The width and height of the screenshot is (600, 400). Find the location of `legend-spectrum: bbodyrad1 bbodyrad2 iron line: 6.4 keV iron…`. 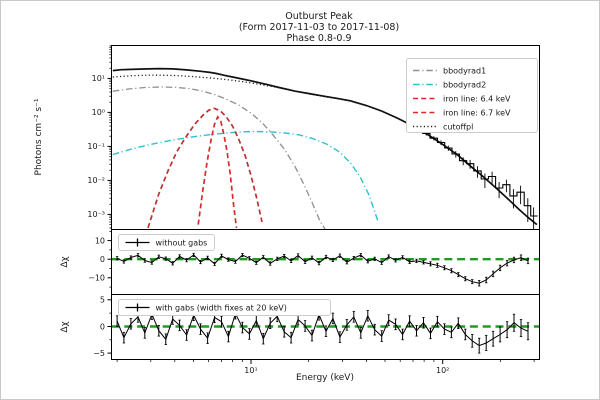

legend-spectrum: bbodyrad1 bbodyrad2 iron line: 6.4 keV iron… is located at coordinates (472, 95).